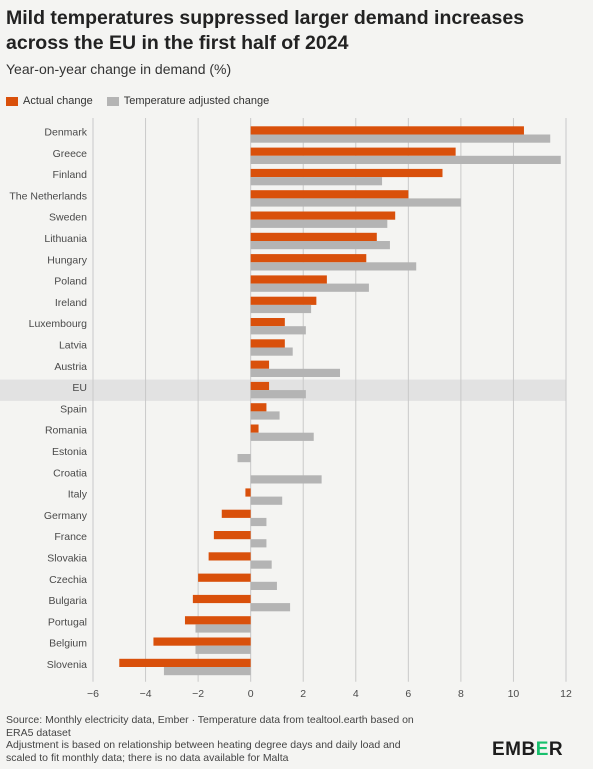 The image size is (593, 769). What do you see at coordinates (66, 431) in the screenshot?
I see `category-label: Romania` at bounding box center [66, 431].